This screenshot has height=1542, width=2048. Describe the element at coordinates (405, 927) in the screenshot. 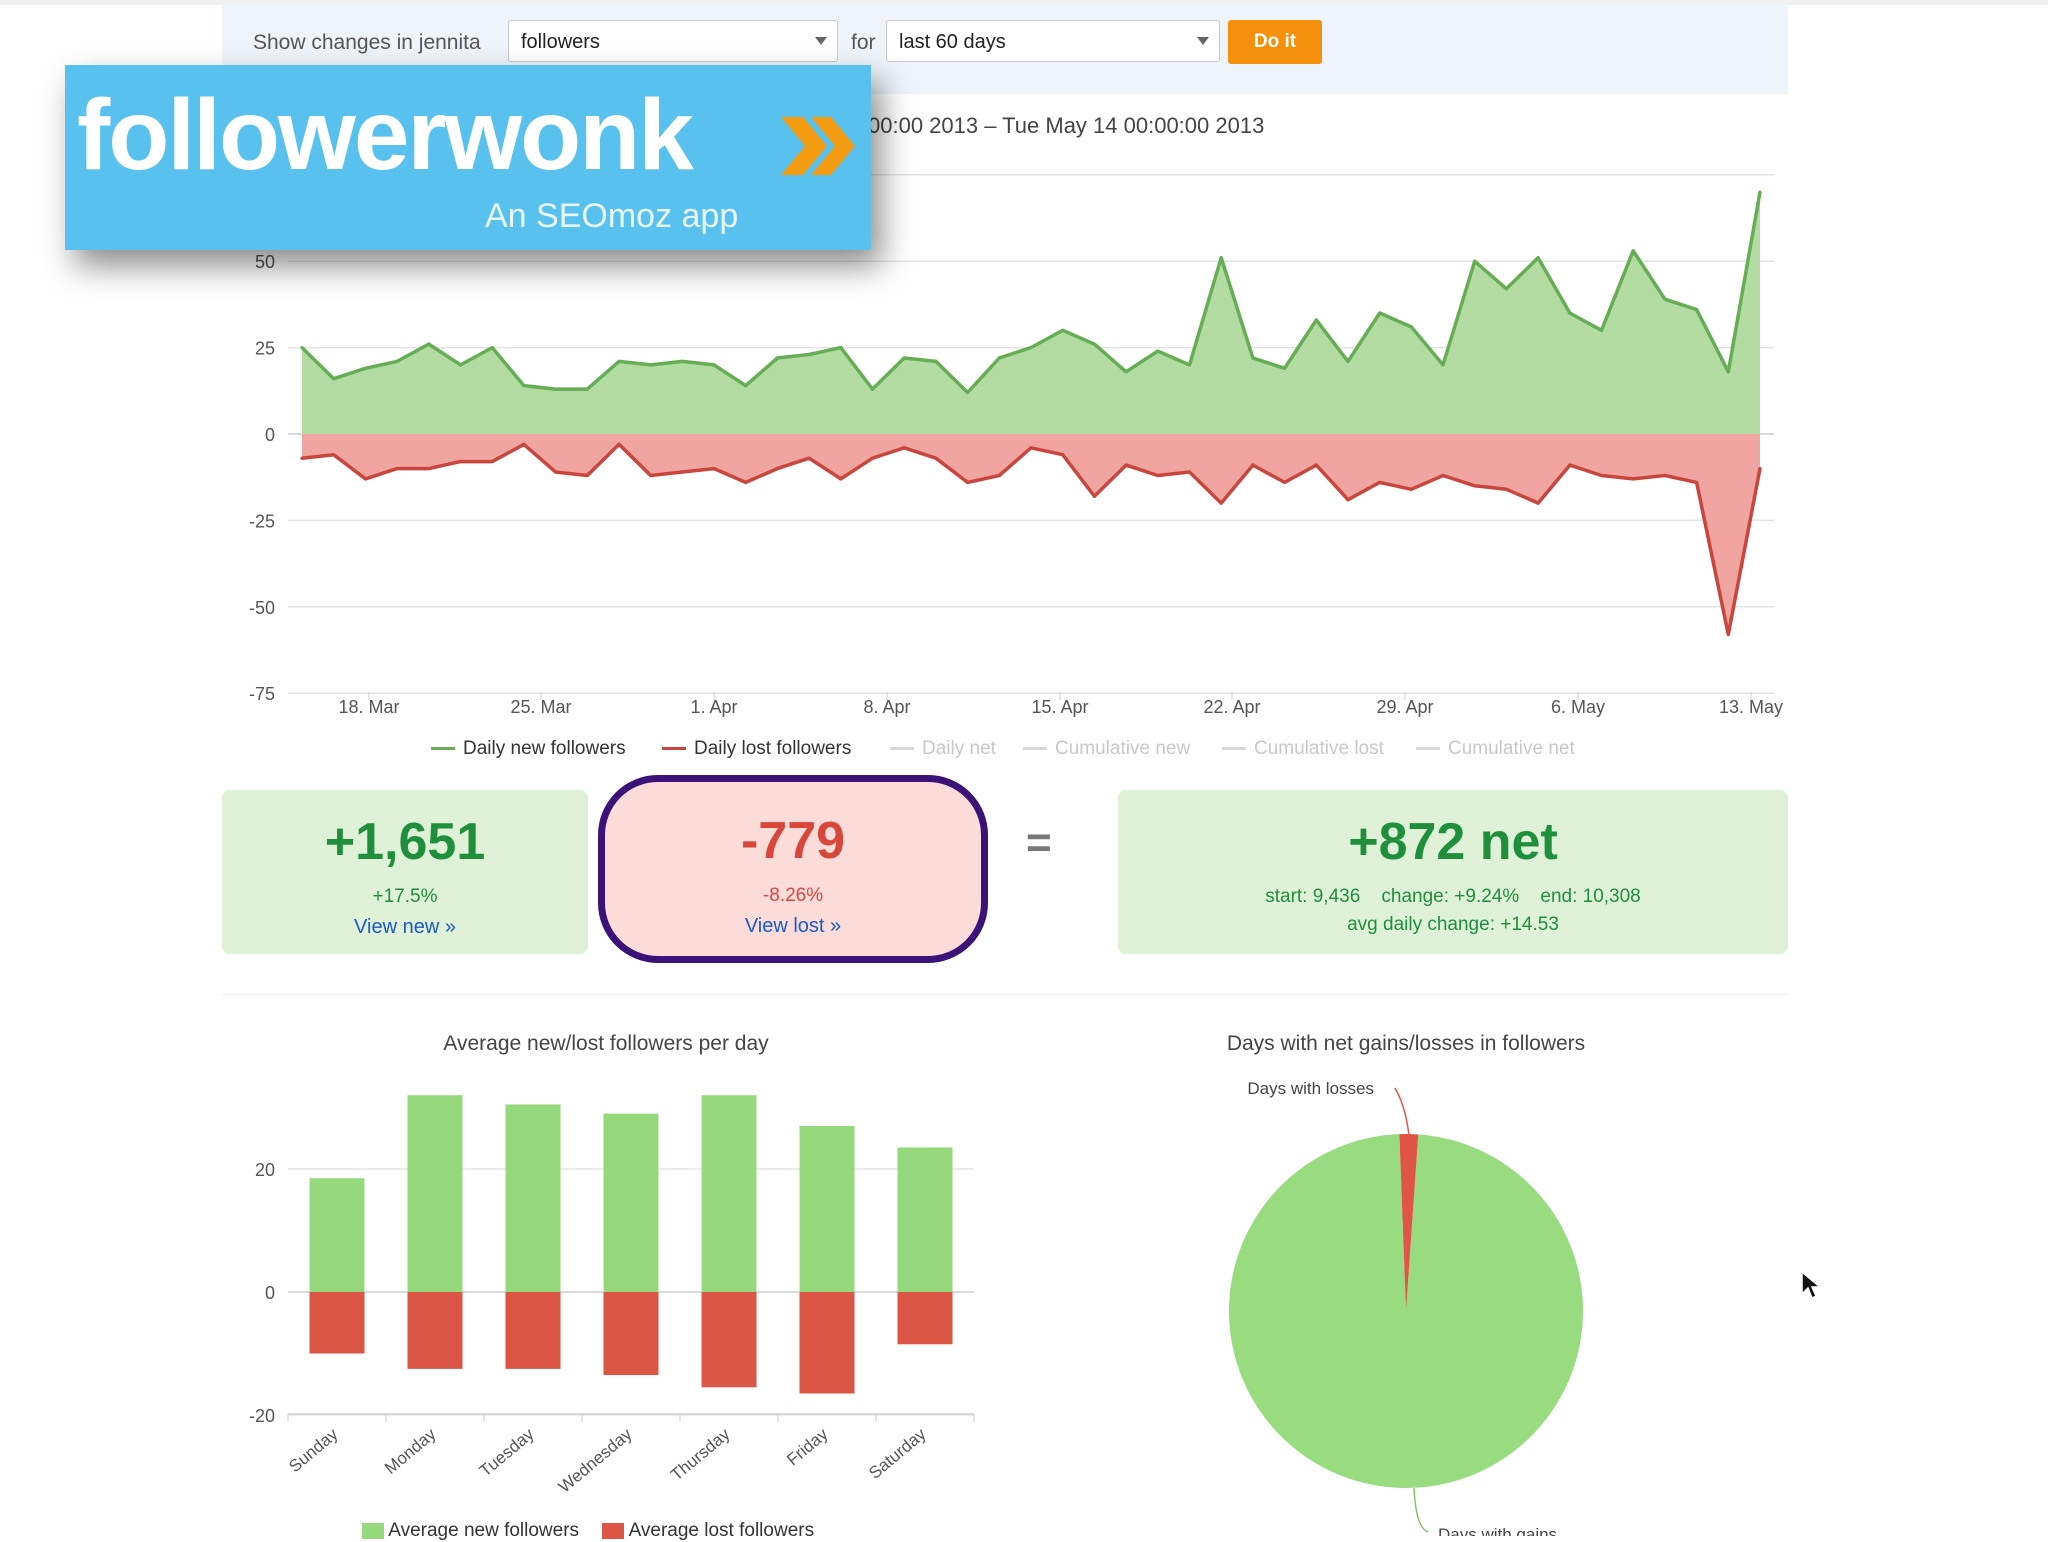

I see `view-new-link: View new »` at that location.